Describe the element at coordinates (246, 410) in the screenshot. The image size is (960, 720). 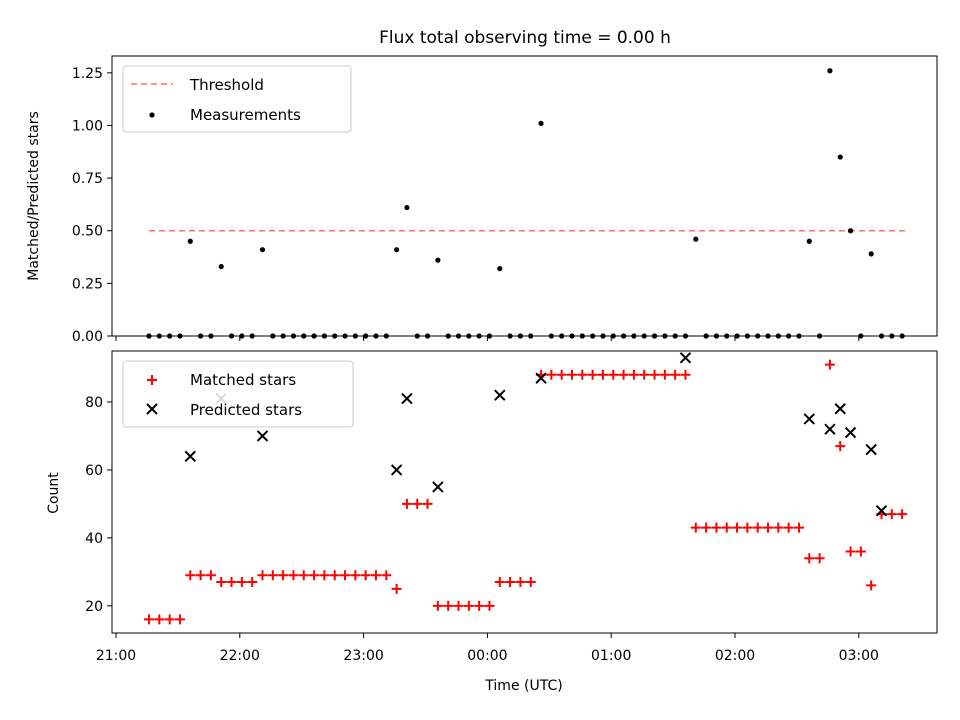
I see `legend-predicted-label: Predicted stars` at that location.